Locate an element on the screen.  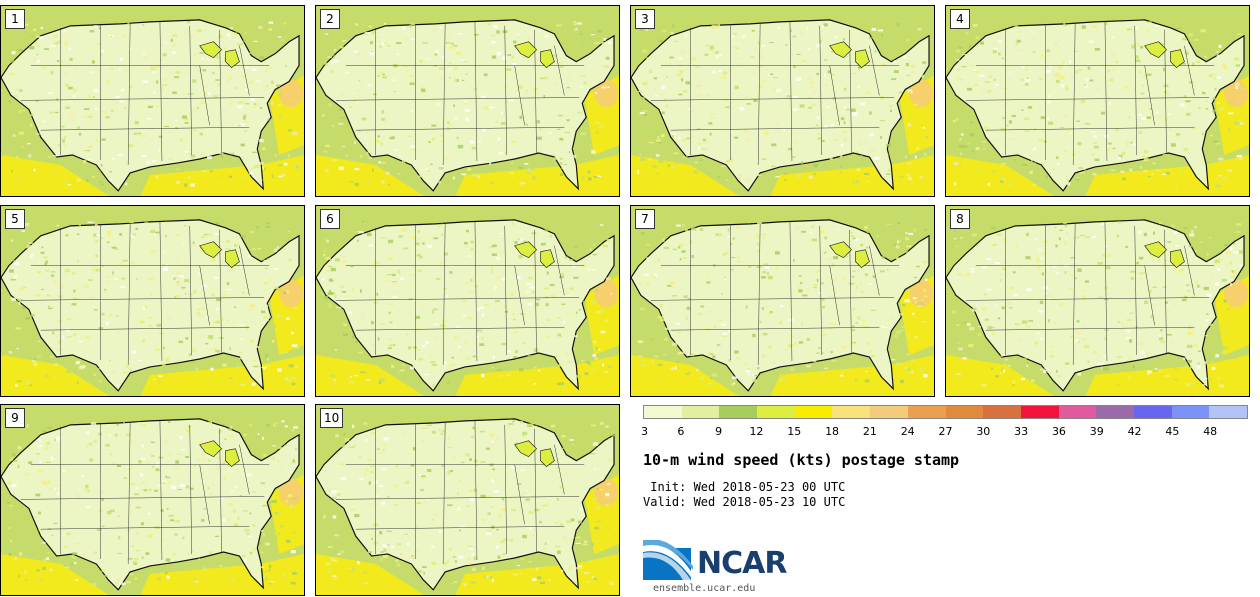
ncar-logo-icon is located at coordinates (668, 559).